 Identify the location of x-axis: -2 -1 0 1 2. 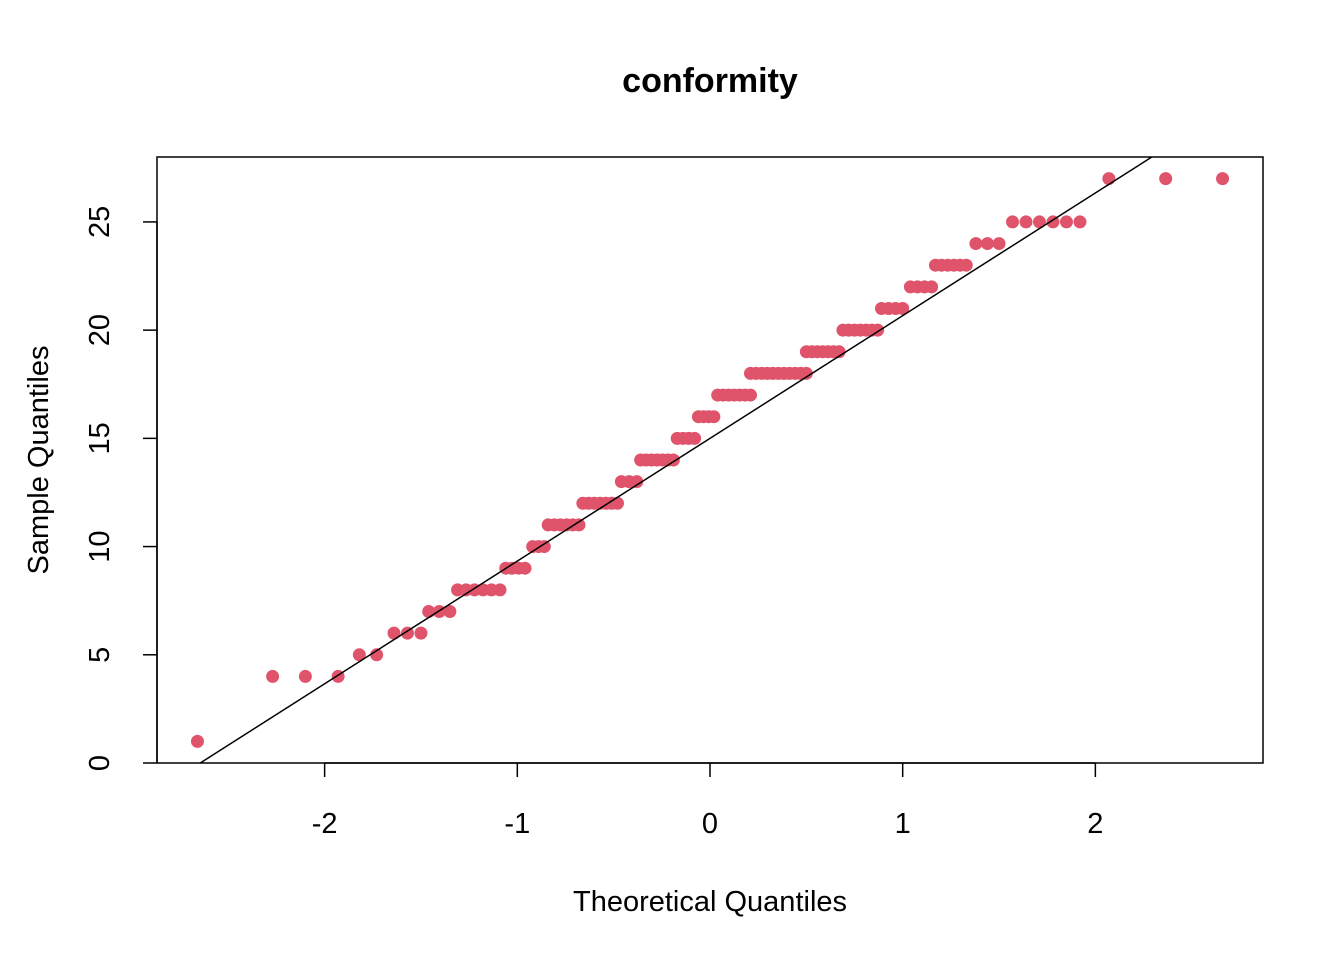
(707, 801).